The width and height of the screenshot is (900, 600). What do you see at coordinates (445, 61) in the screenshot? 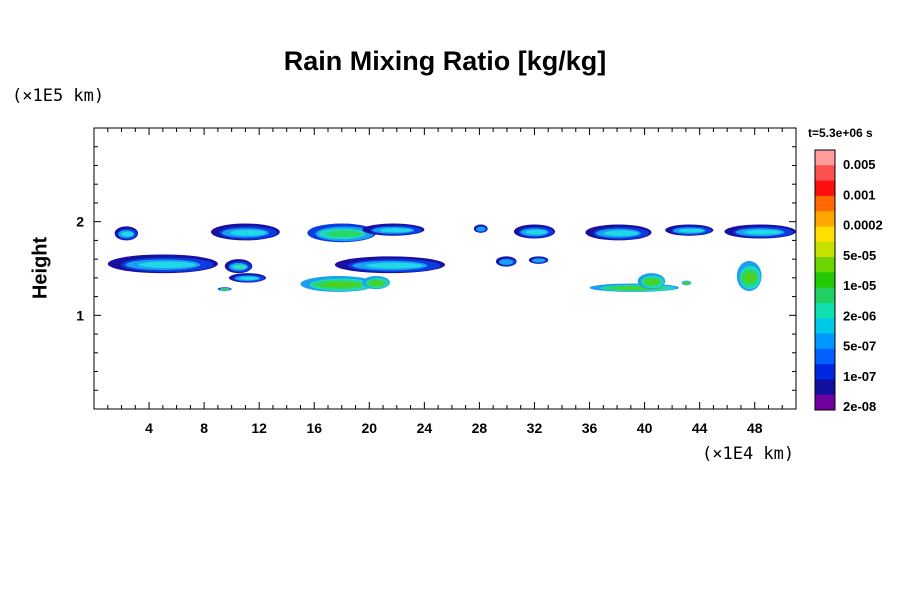
I see `chart-title: Rain Mixing Ratio [kg/kg]` at bounding box center [445, 61].